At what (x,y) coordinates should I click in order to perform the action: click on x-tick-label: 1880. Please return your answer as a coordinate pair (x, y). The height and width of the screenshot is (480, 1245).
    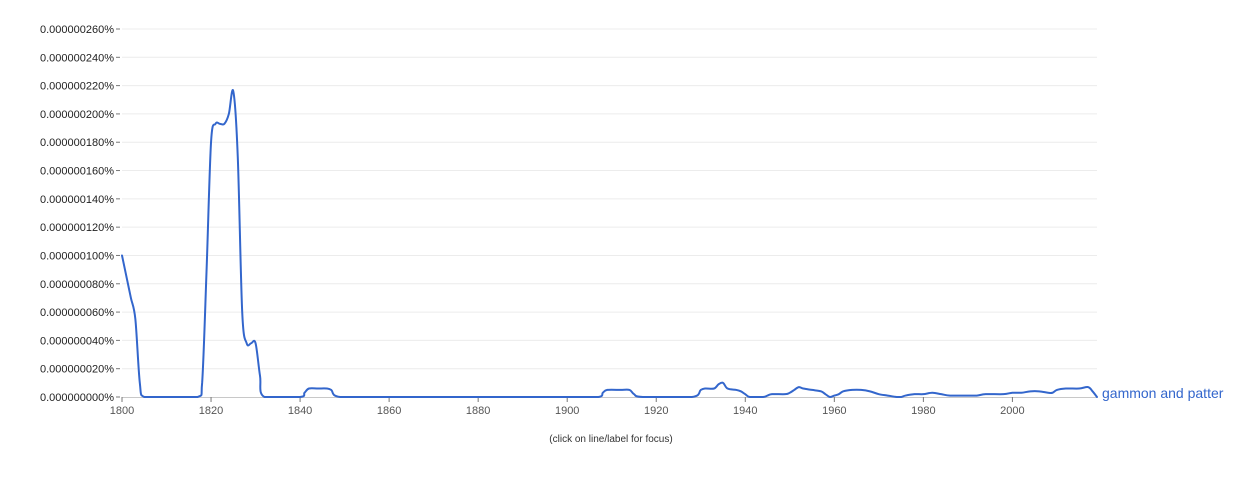
    Looking at the image, I should click on (478, 411).